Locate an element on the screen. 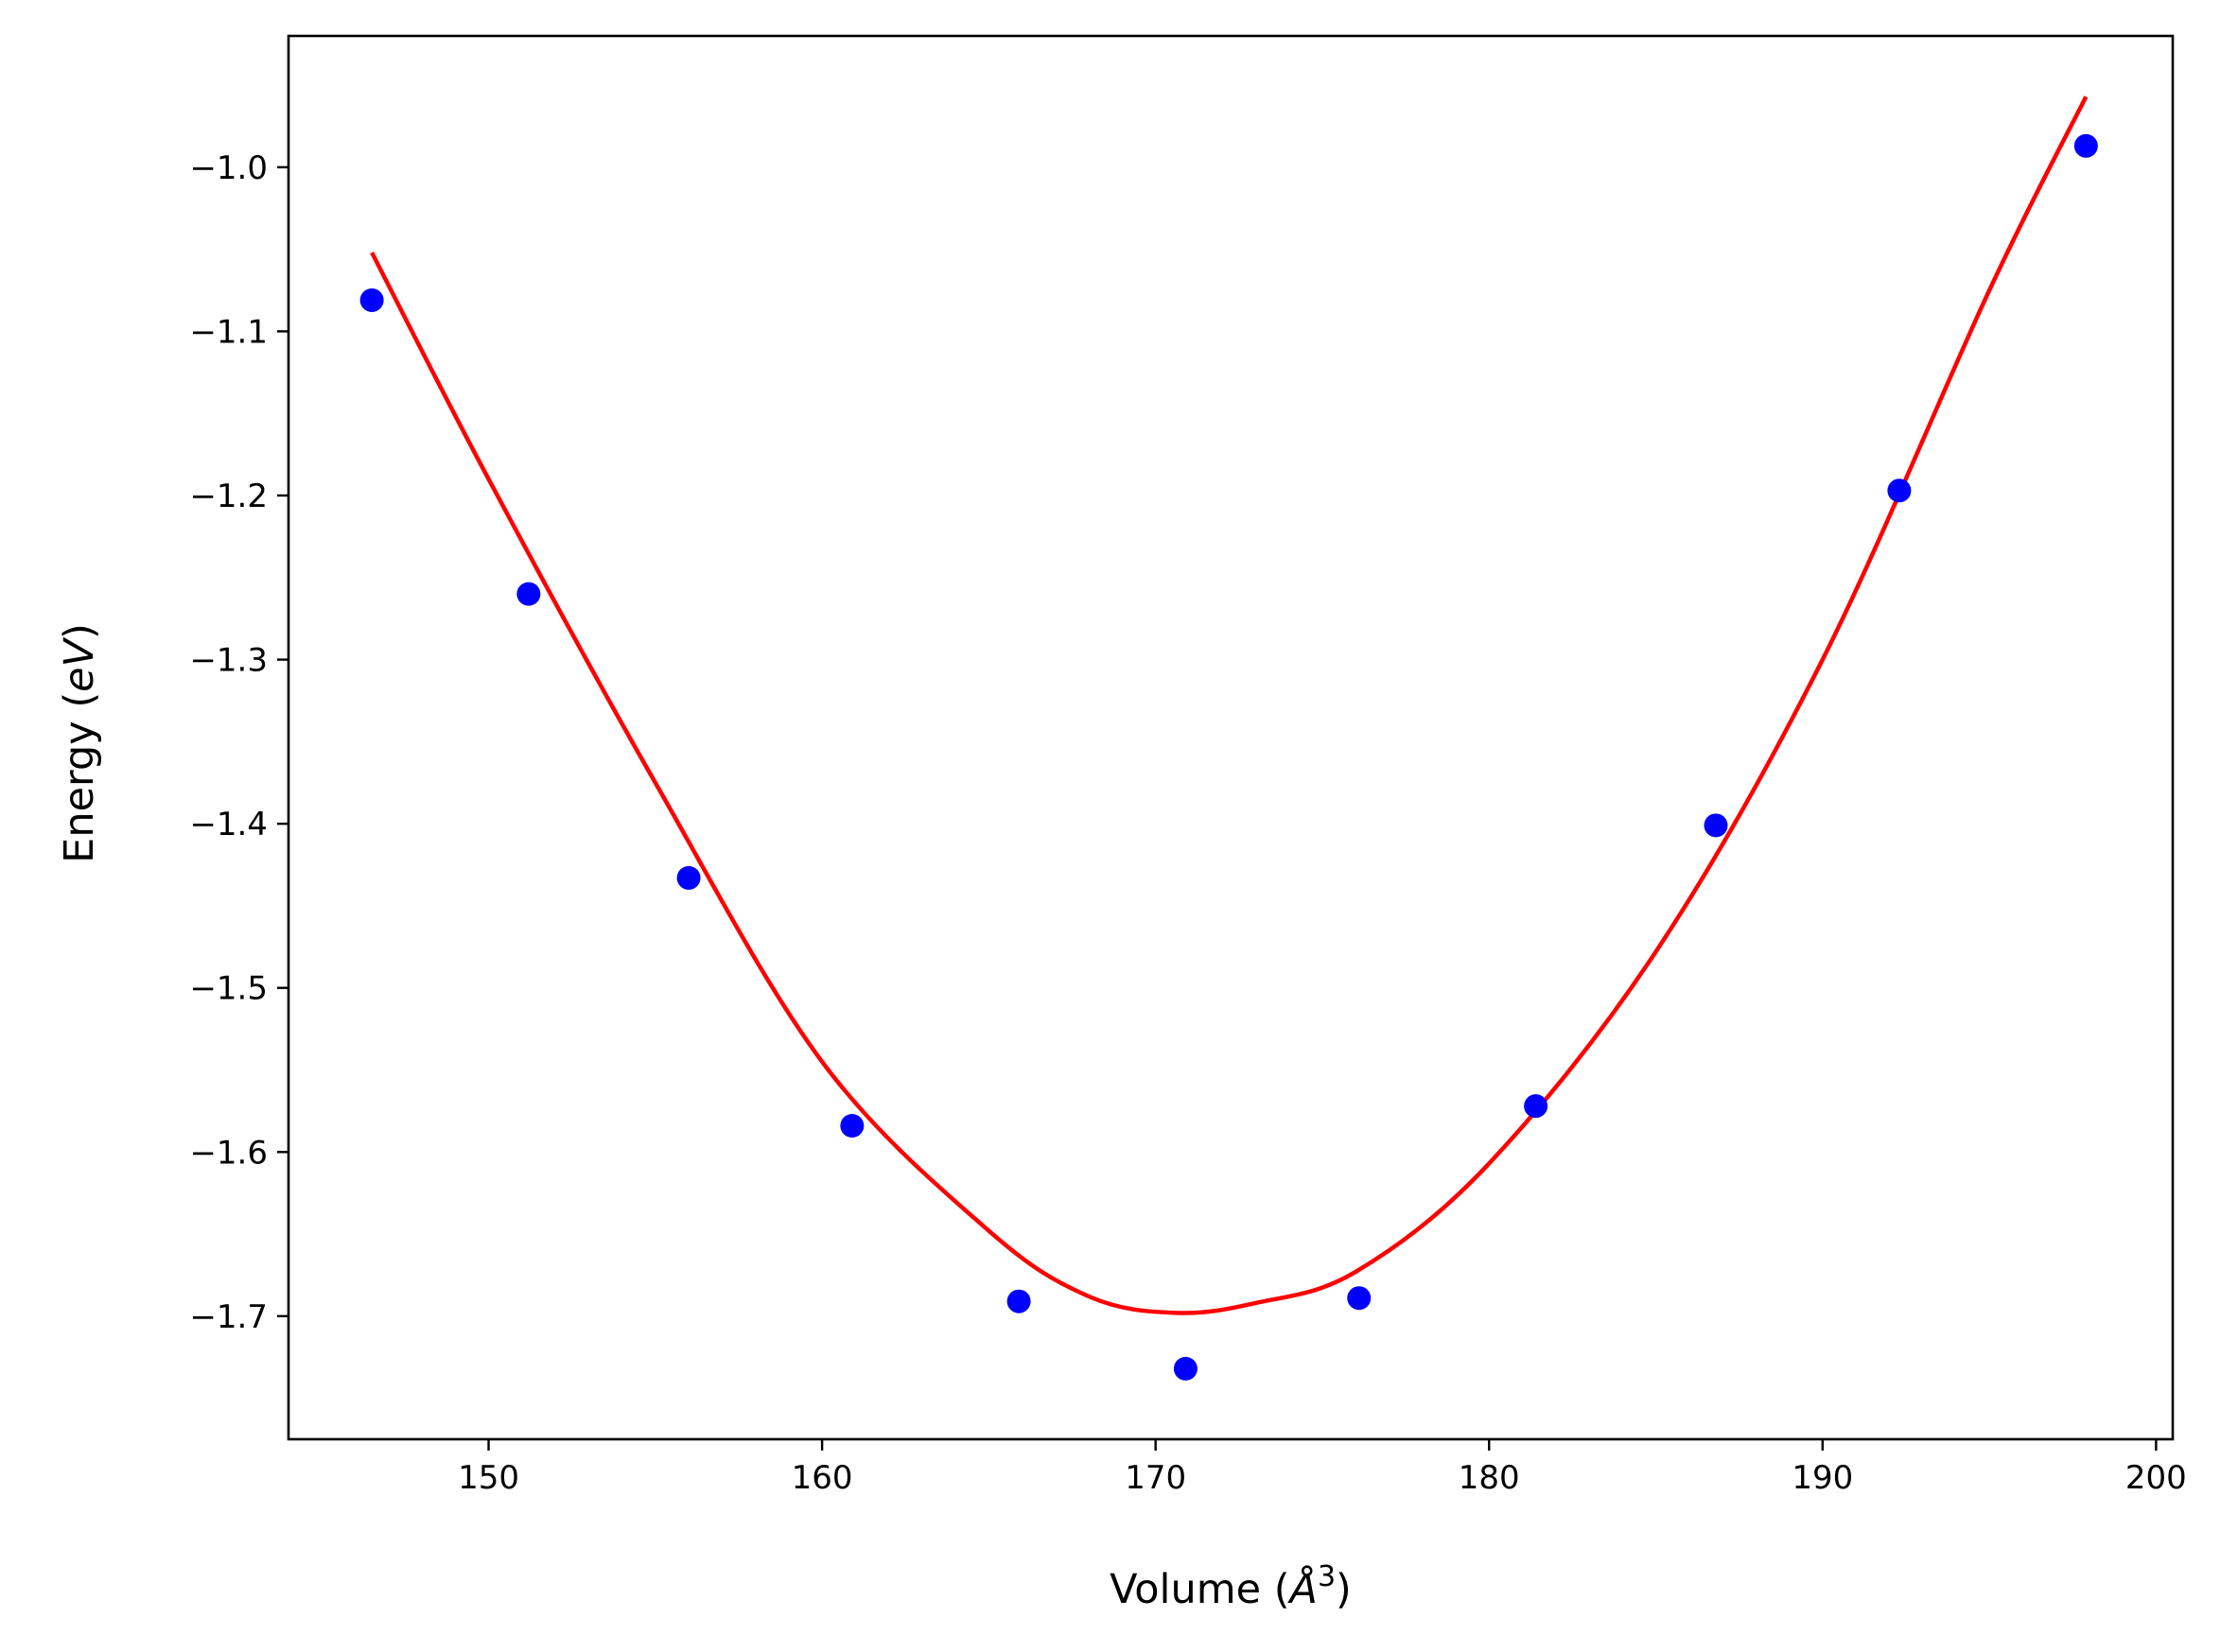 This screenshot has height=1652, width=2238. y-axis-label: Energy (eV) is located at coordinates (79, 743).